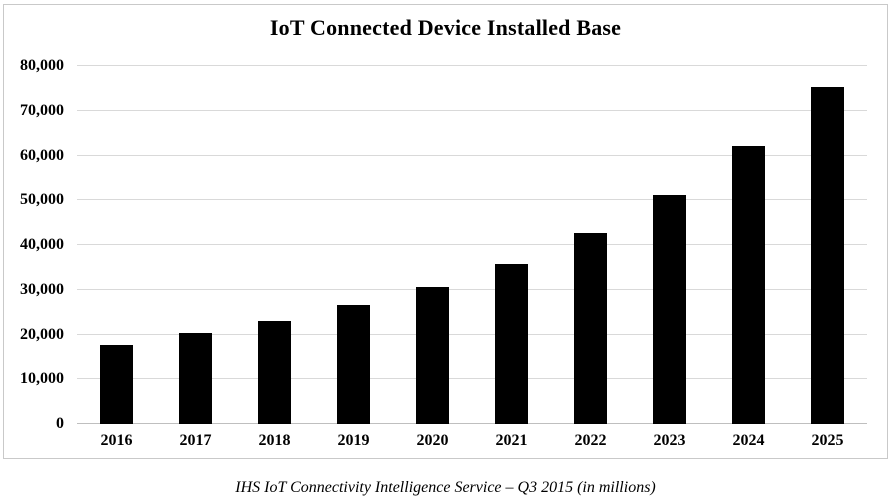 The image size is (891, 502). Describe the element at coordinates (116, 440) in the screenshot. I see `x-tick-label: 2016` at that location.